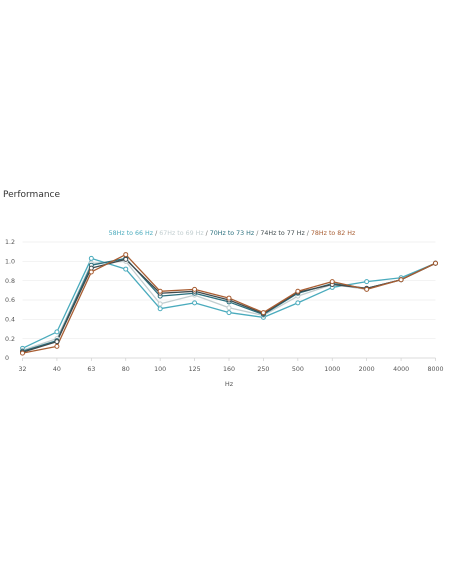  Describe the element at coordinates (332, 369) in the screenshot. I see `x-tick-label: 1000` at that location.